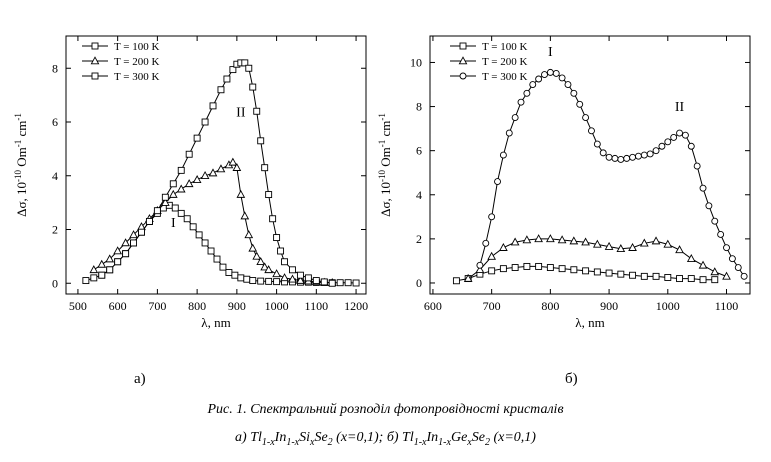 The height and width of the screenshot is (462, 771). I want to click on curve-annotation: I, so click(173, 223).